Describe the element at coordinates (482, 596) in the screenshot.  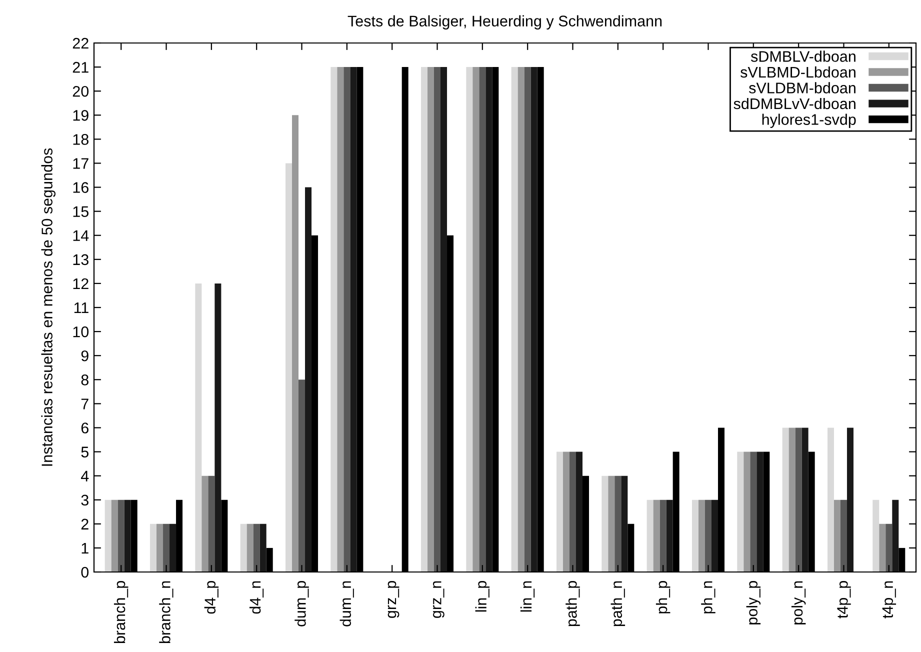
I see `x-tick-label: lin_p` at that location.